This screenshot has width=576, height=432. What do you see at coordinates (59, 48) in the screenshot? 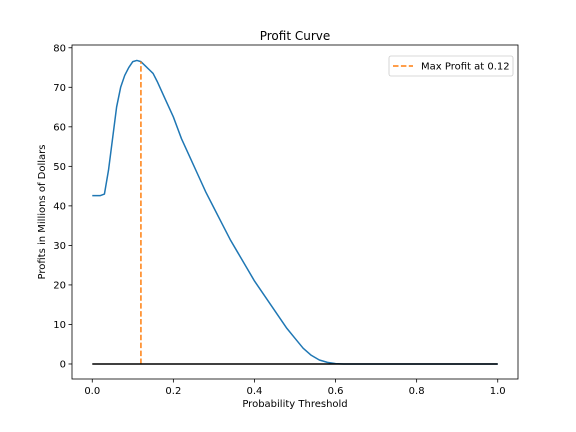
I see `y-tick-label: 80` at bounding box center [59, 48].